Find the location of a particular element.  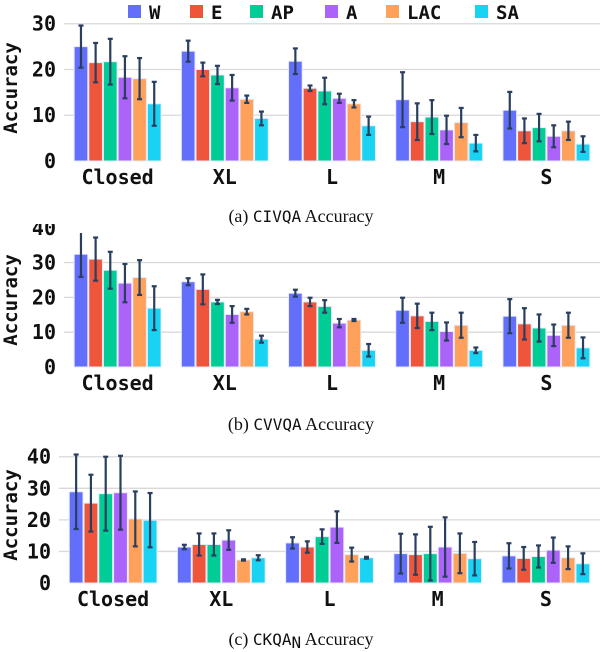

bar-w-l is located at coordinates (295, 330).